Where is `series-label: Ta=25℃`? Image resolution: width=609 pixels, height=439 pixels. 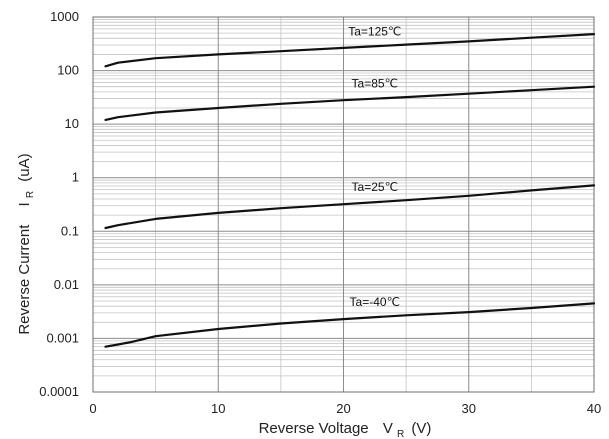 series-label: Ta=25℃ is located at coordinates (375, 187).